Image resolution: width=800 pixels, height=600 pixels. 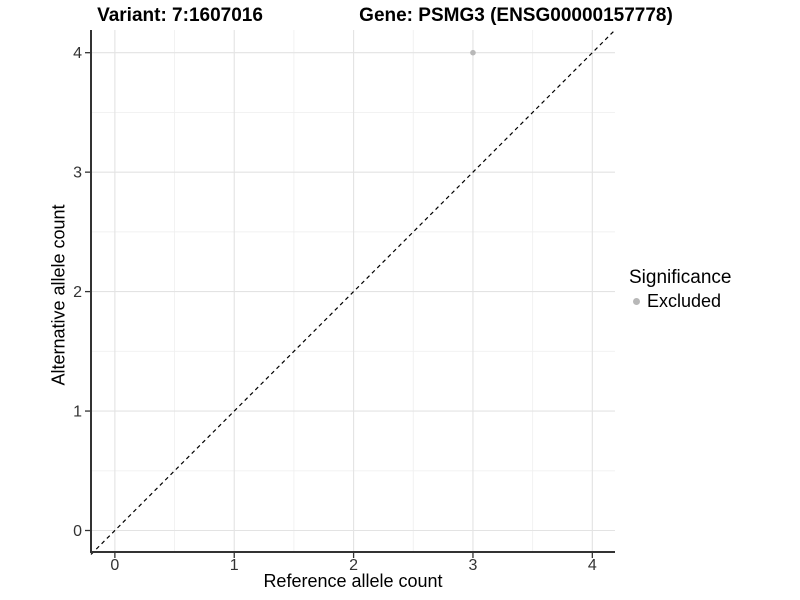 What do you see at coordinates (680, 289) in the screenshot?
I see `legend: Significance Excluded` at bounding box center [680, 289].